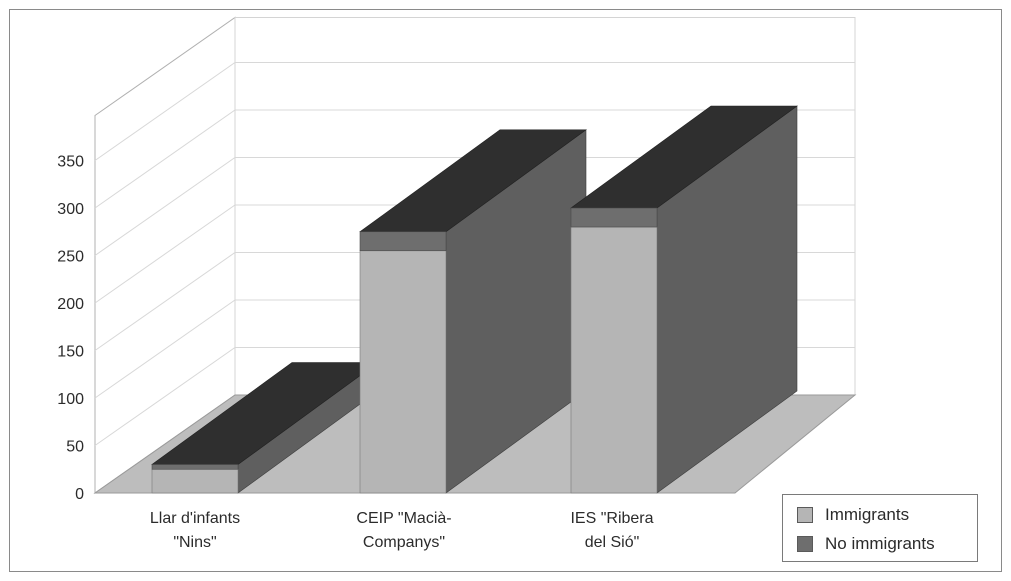 Image resolution: width=1011 pixels, height=581 pixels. What do you see at coordinates (75, 447) in the screenshot?
I see `y-tick-label-1: 50` at bounding box center [75, 447].